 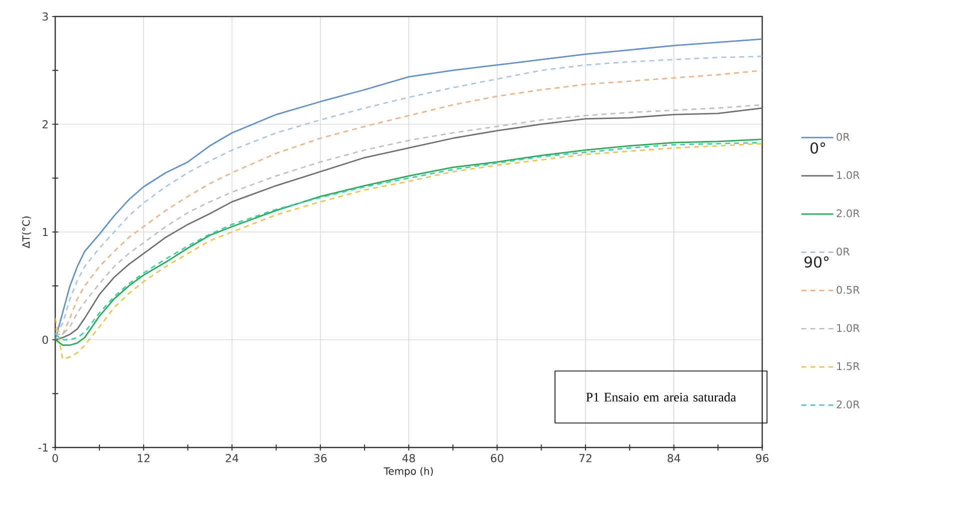 What do you see at coordinates (585, 458) in the screenshot?
I see `x-tick-label: 72` at bounding box center [585, 458].